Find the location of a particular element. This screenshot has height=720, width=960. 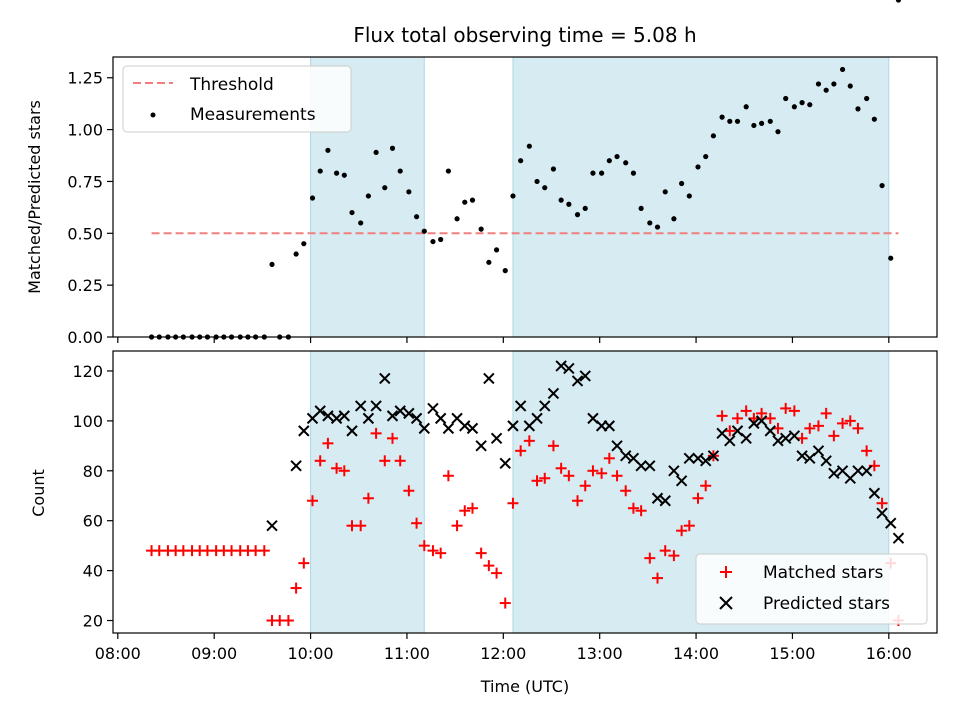

legend-predicted-label: Predicted stars is located at coordinates (826, 604).